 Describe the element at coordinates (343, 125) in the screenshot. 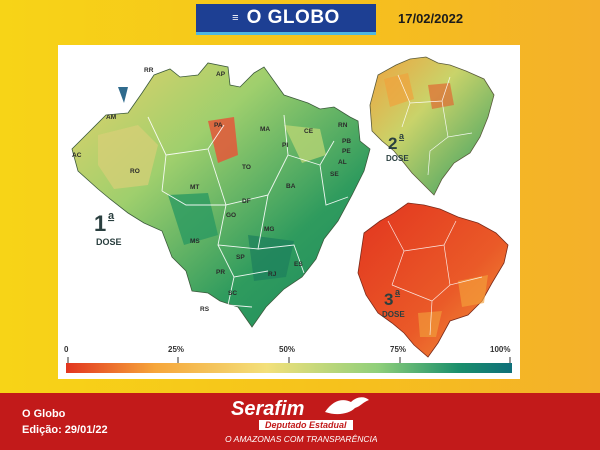

I see `state-label-rn: RN` at that location.